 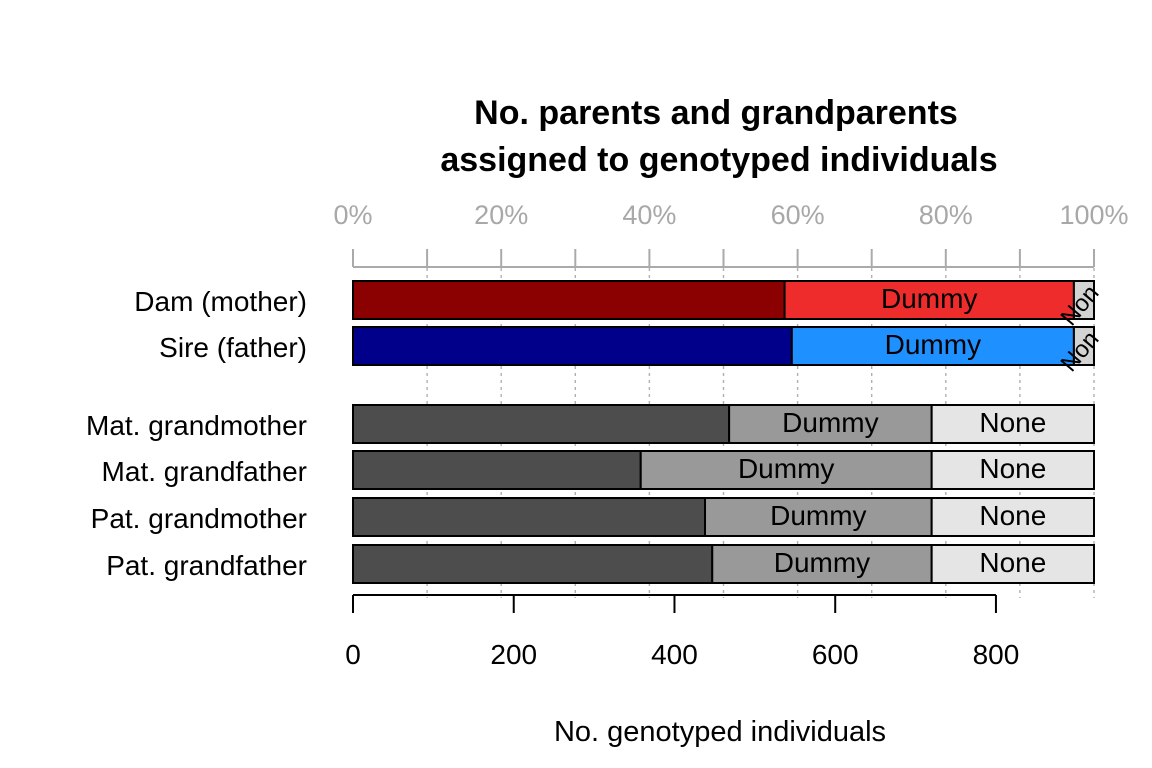 What do you see at coordinates (501, 215) in the screenshot?
I see `top-tick-label: 20%` at bounding box center [501, 215].